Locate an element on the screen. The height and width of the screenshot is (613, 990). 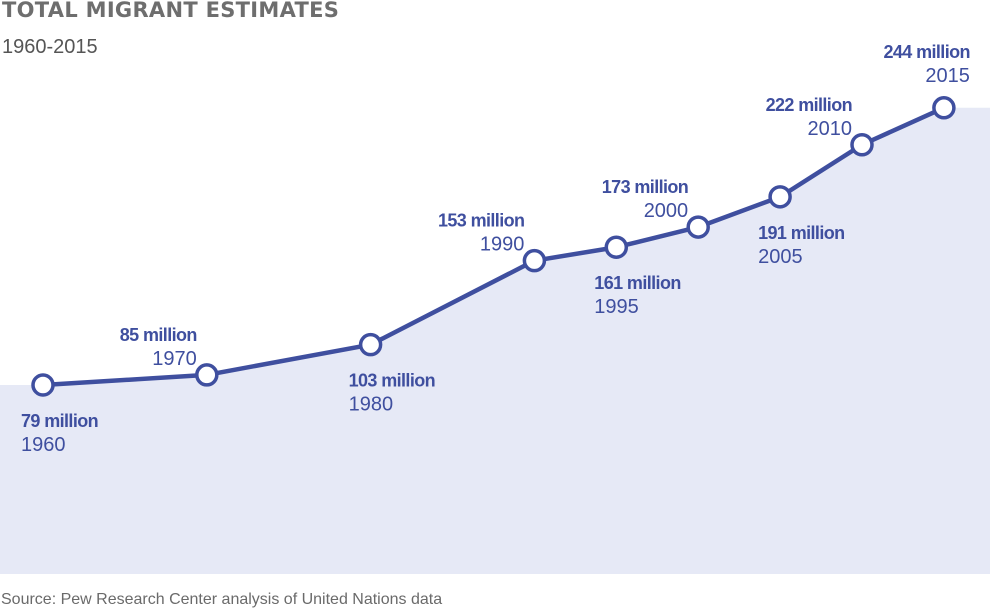
year-label-2015: 2015 is located at coordinates (947, 76).